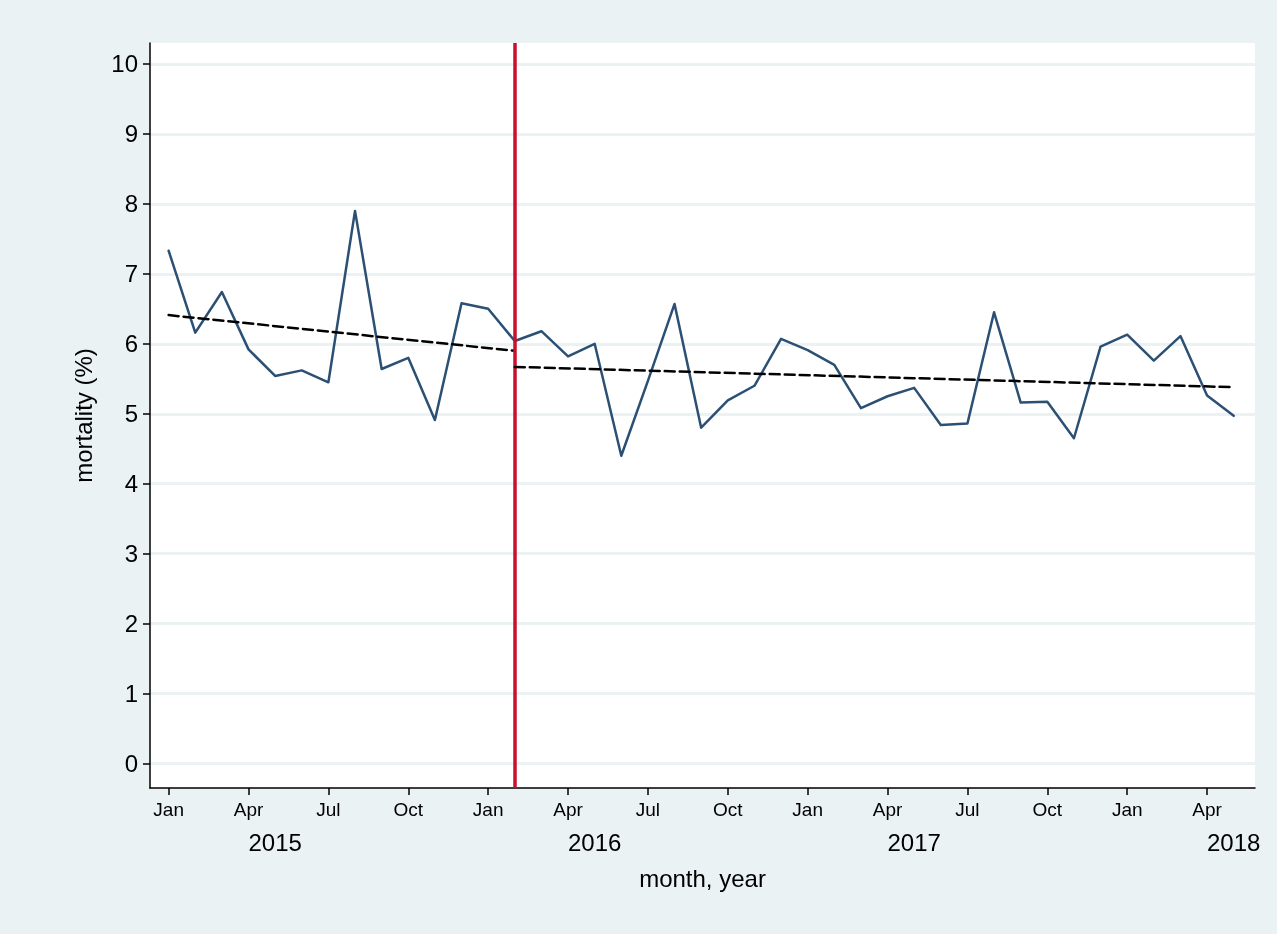 This screenshot has width=1277, height=934. What do you see at coordinates (131, 414) in the screenshot?
I see `y-tick-label: 5` at bounding box center [131, 414].